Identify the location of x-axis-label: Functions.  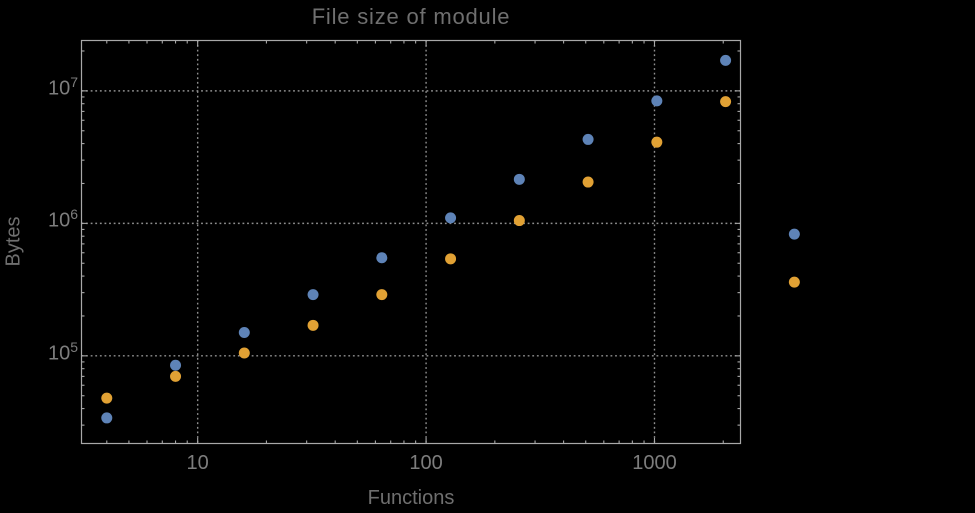
(411, 498).